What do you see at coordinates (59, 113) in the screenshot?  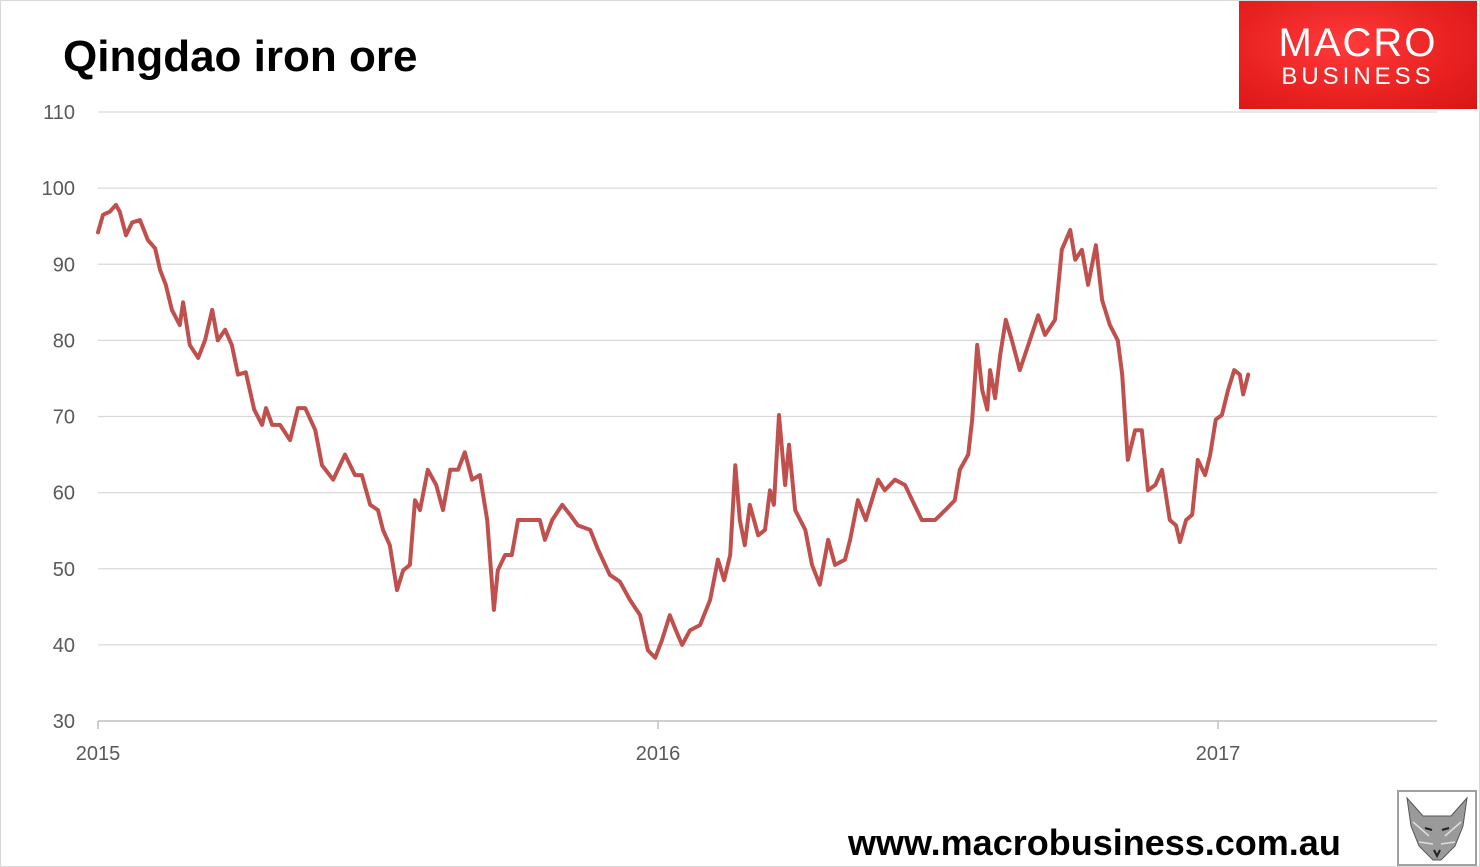 I see `y-tick-label: 110` at bounding box center [59, 113].